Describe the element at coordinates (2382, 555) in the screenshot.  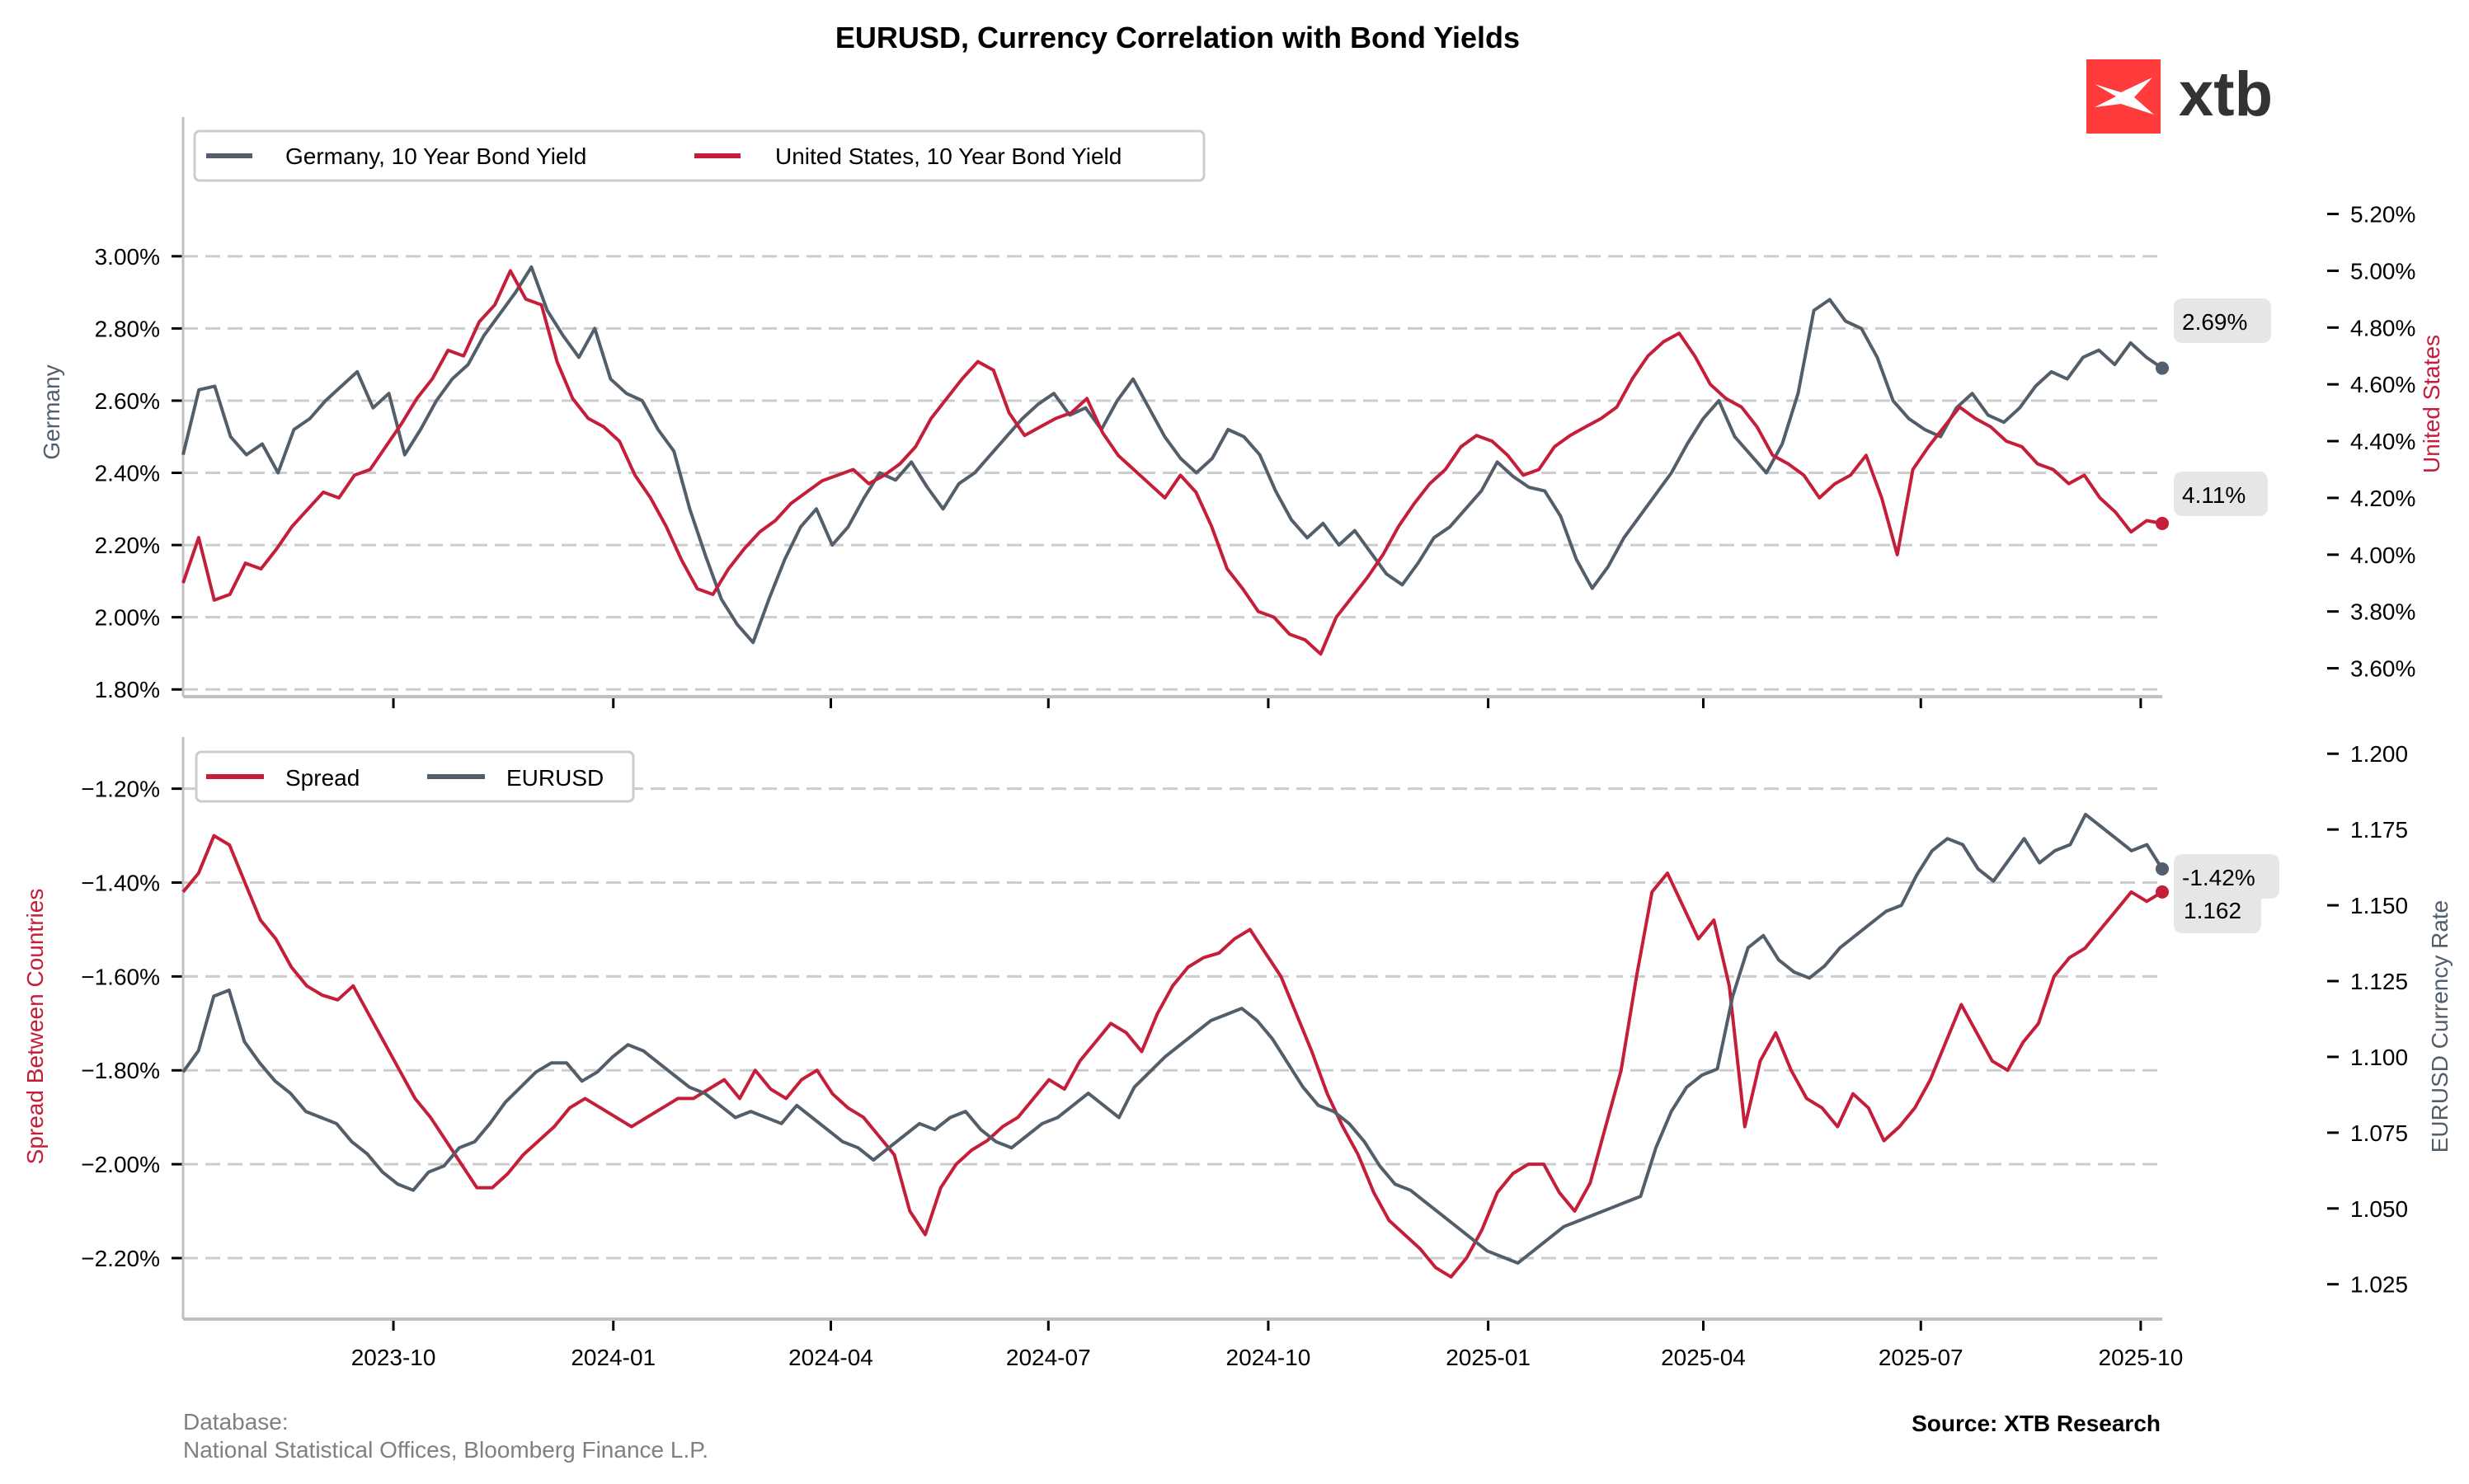
I see `right-tick-label: 4.00%` at that location.